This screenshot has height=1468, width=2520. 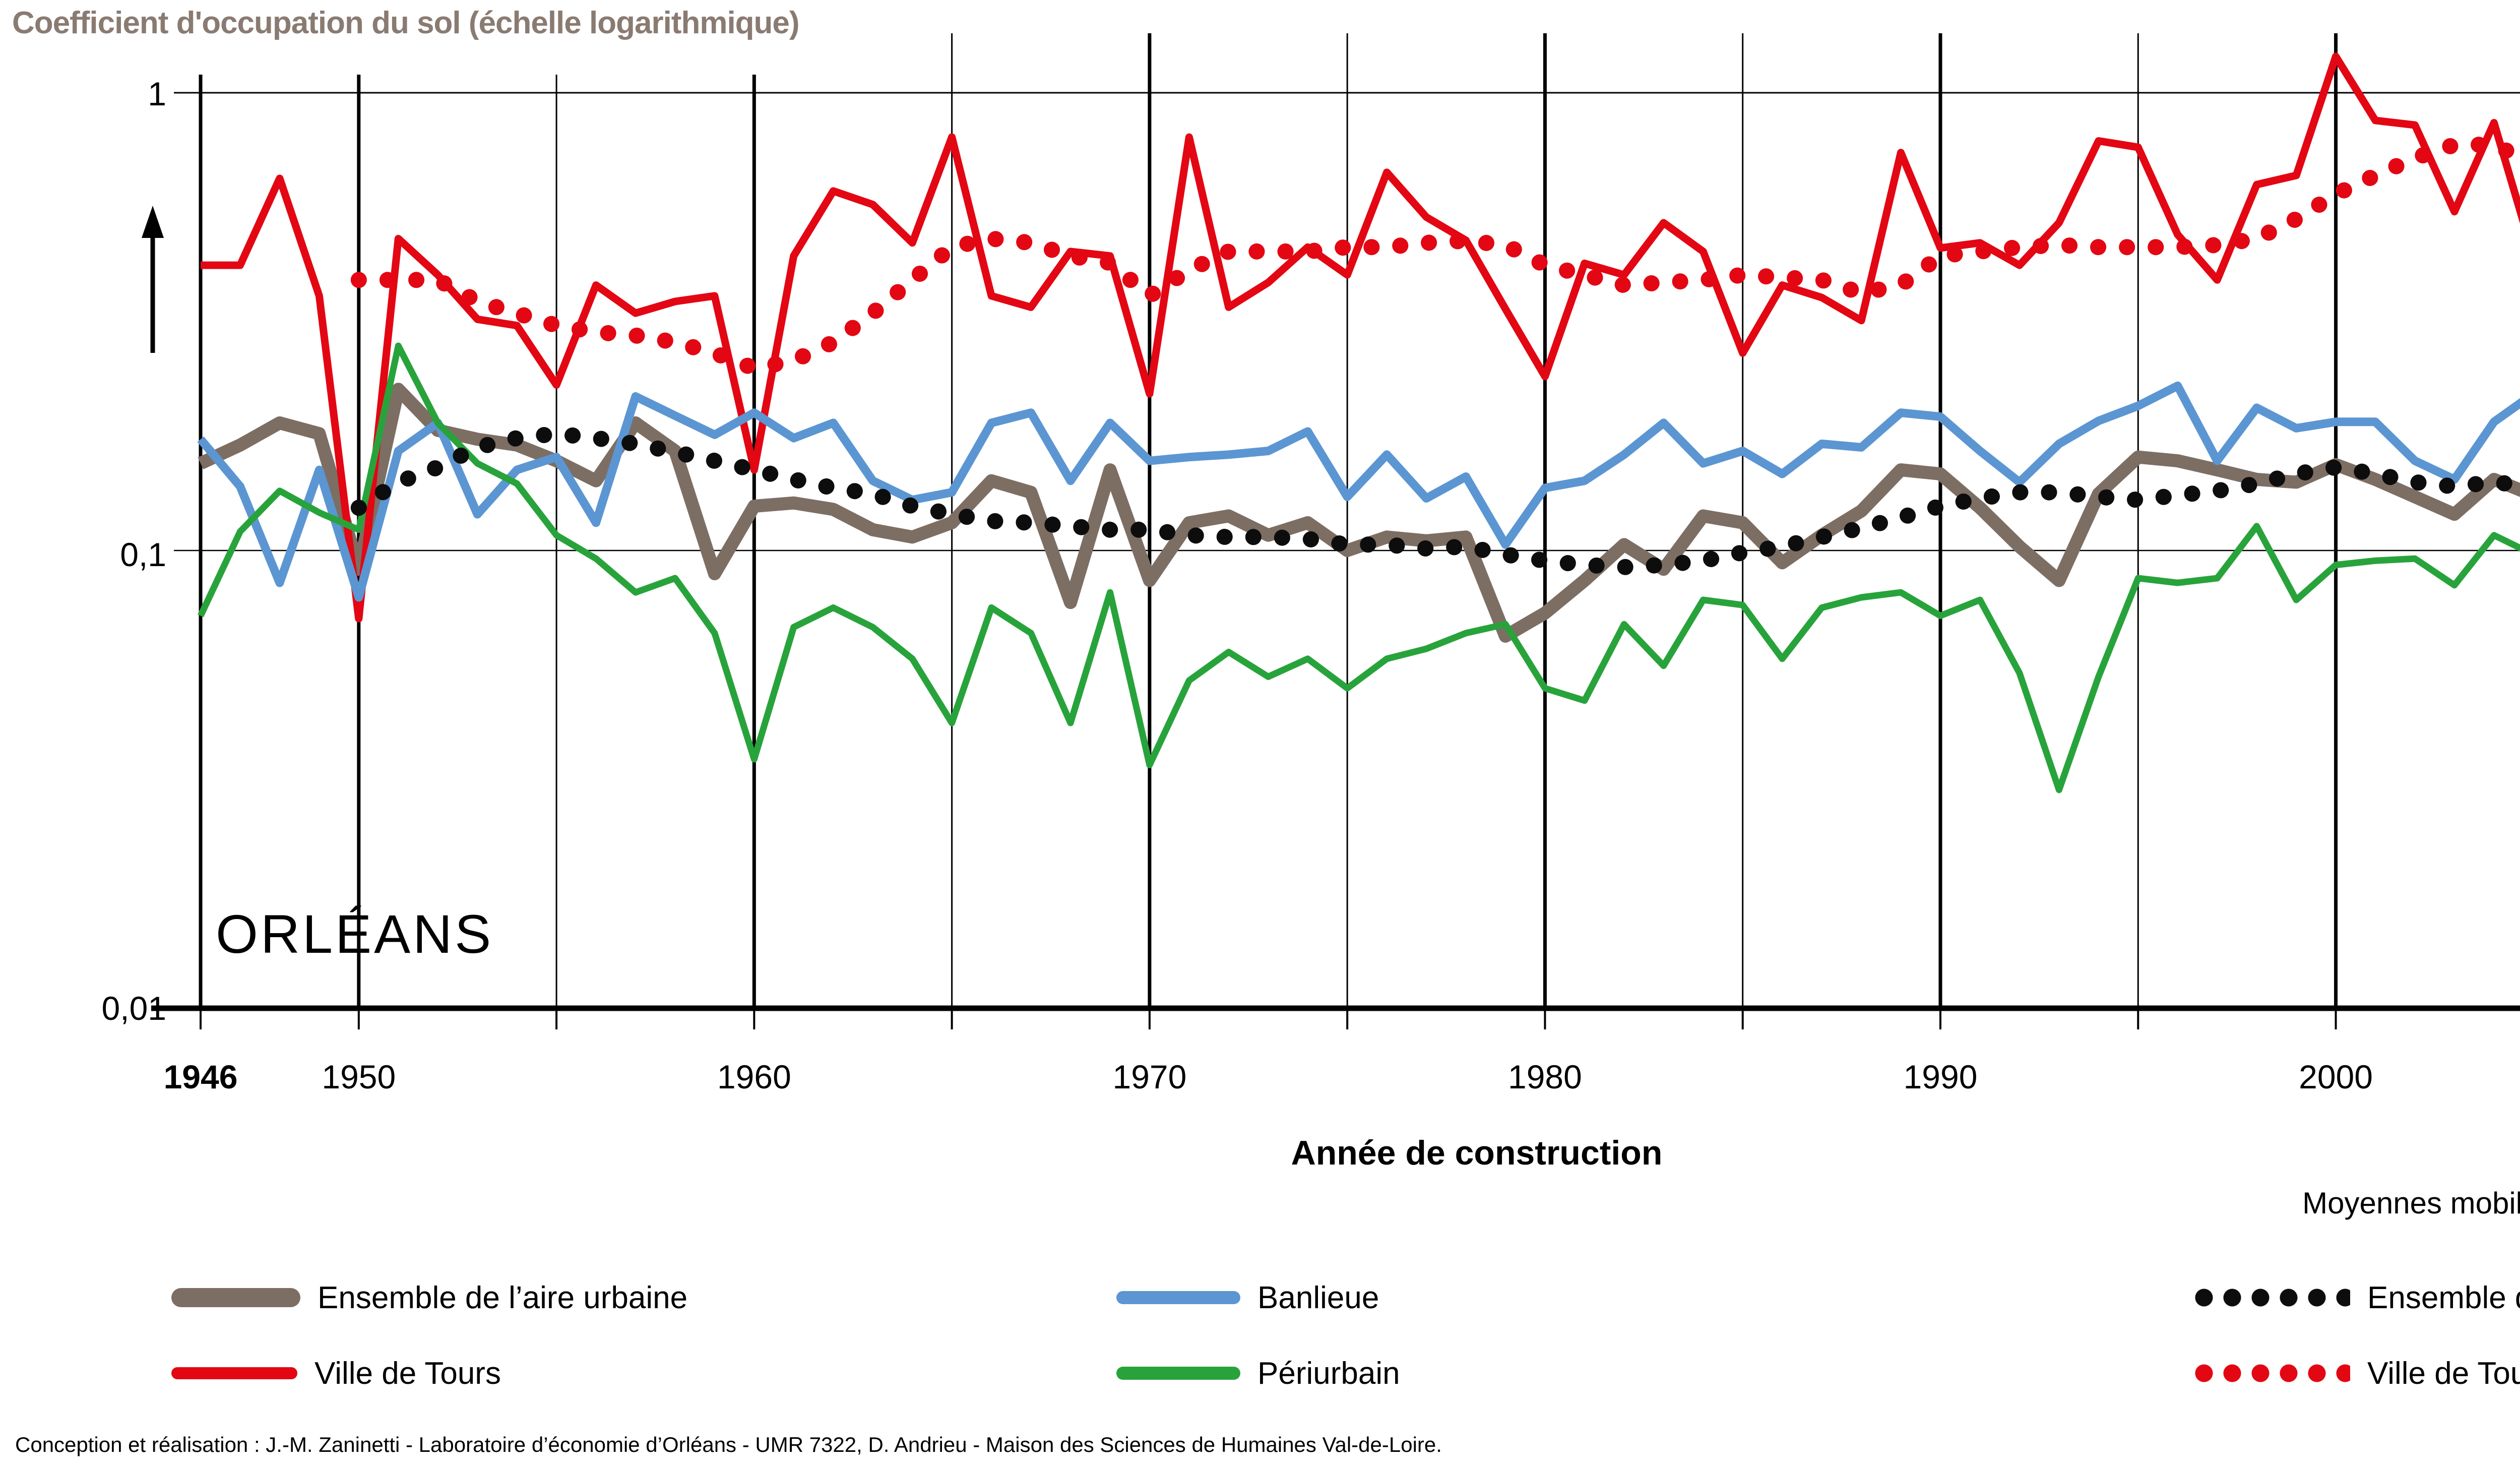 I want to click on x-tick-label-1960: 1960, so click(x=754, y=1076).